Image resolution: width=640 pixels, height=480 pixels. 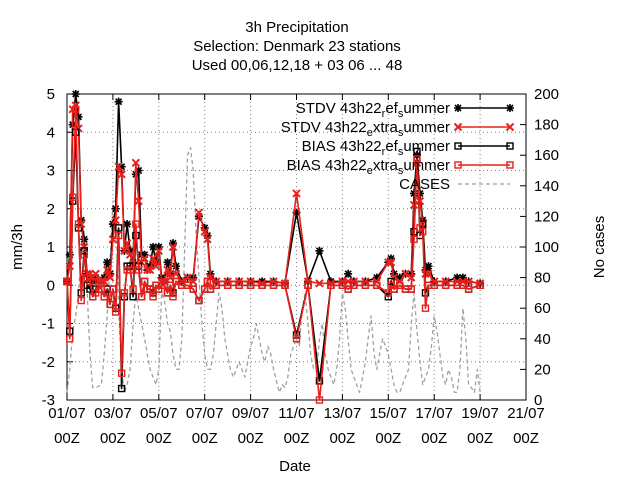 I want to click on legend-label-part: BIAS 43h22, so click(x=342, y=146).